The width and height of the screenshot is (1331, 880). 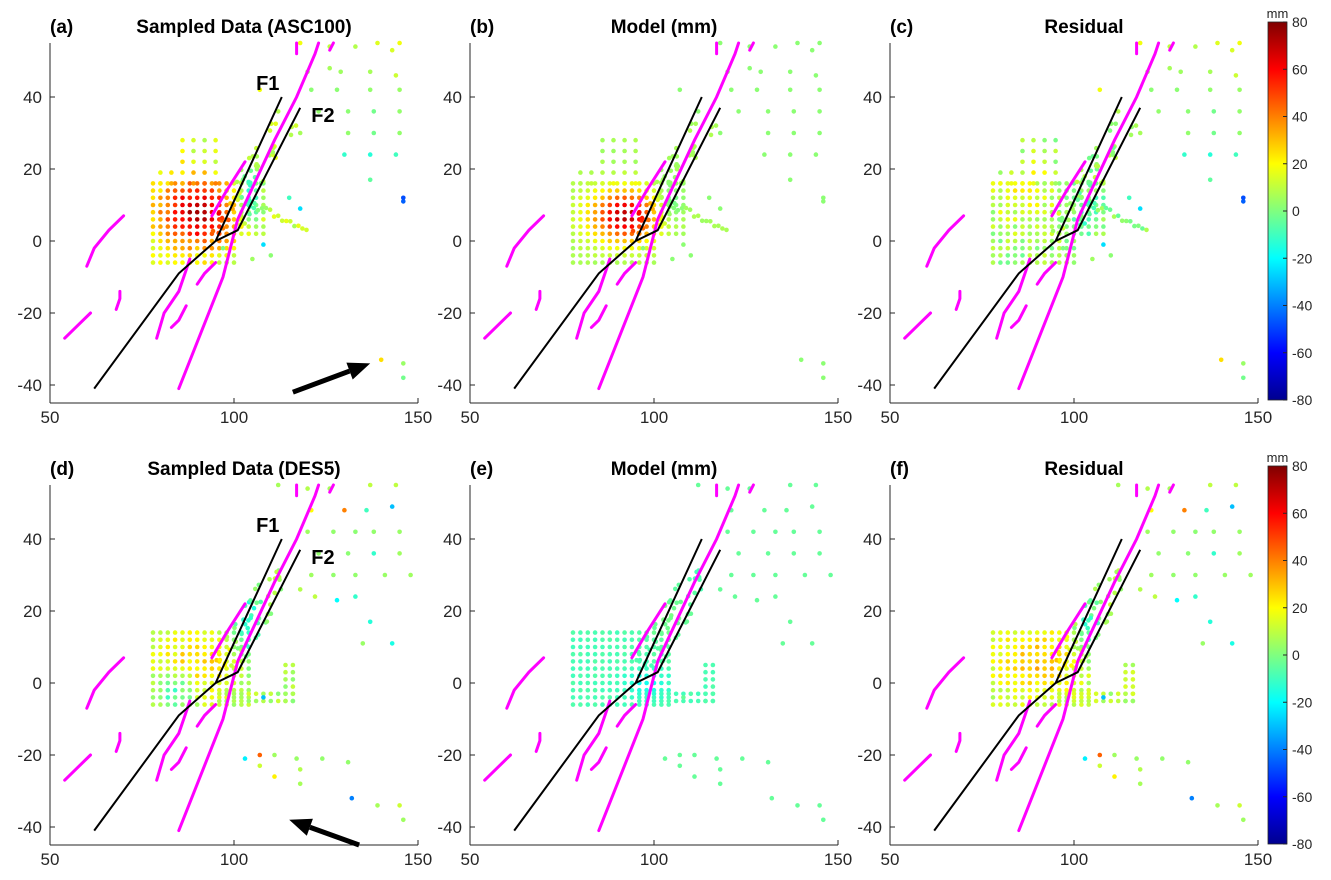 I want to click on y-tick-label: -20, so click(x=869, y=755).